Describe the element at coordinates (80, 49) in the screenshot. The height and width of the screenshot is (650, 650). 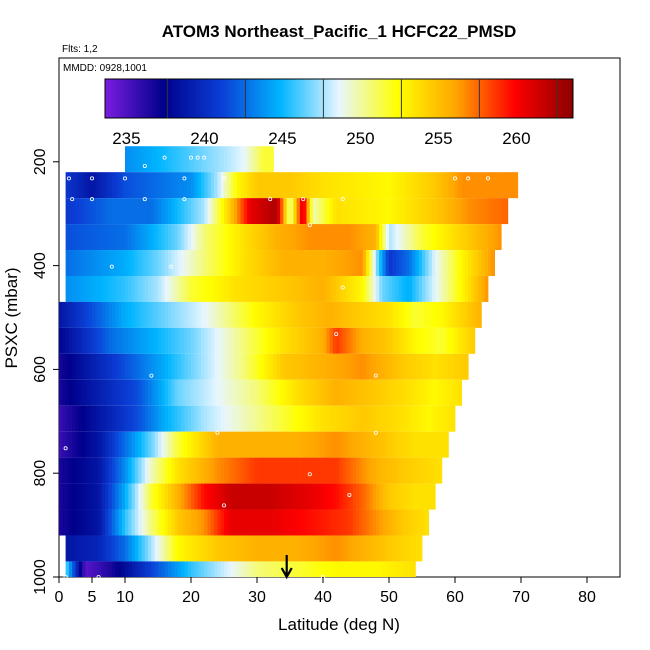
I see `flights-annotation: Flts: 1,2` at that location.